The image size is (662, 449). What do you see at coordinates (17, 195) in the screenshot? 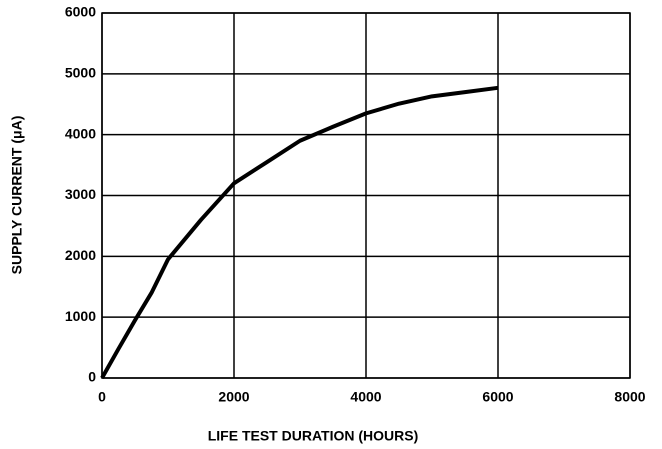
I see `y-axis-label: SUPPLY CURRENT (μA)` at bounding box center [17, 195].